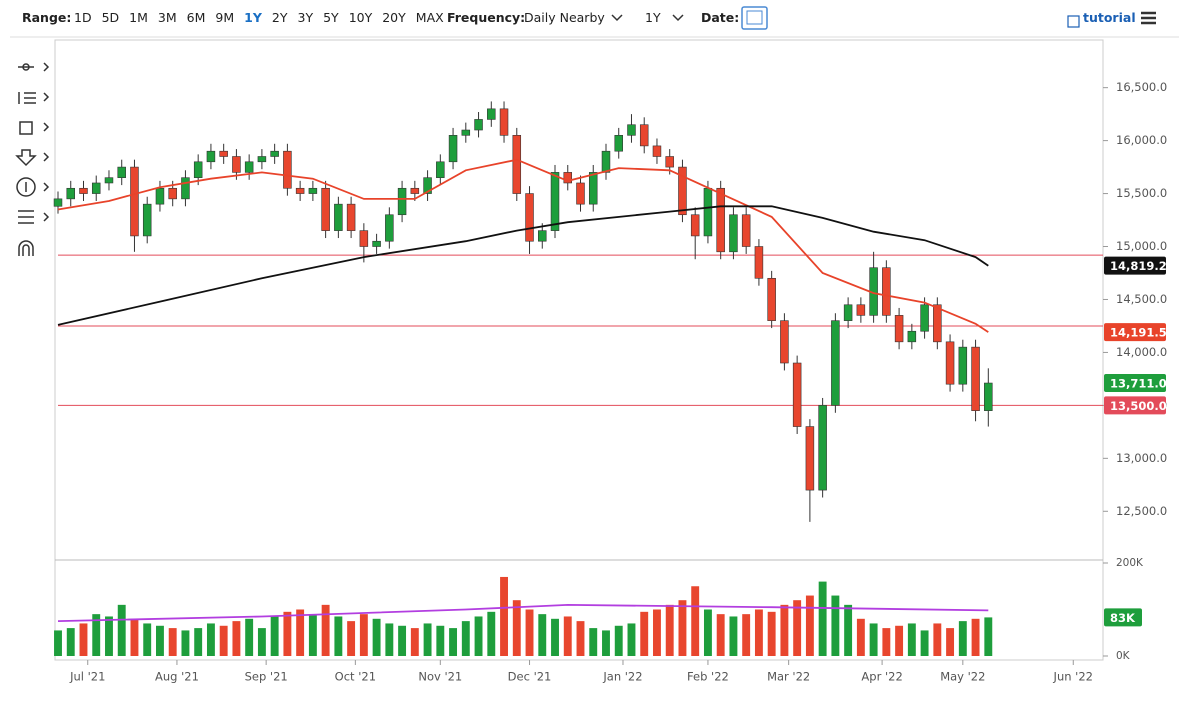 This screenshot has height=703, width=1179. I want to click on magnet-tool, so click(26, 248).